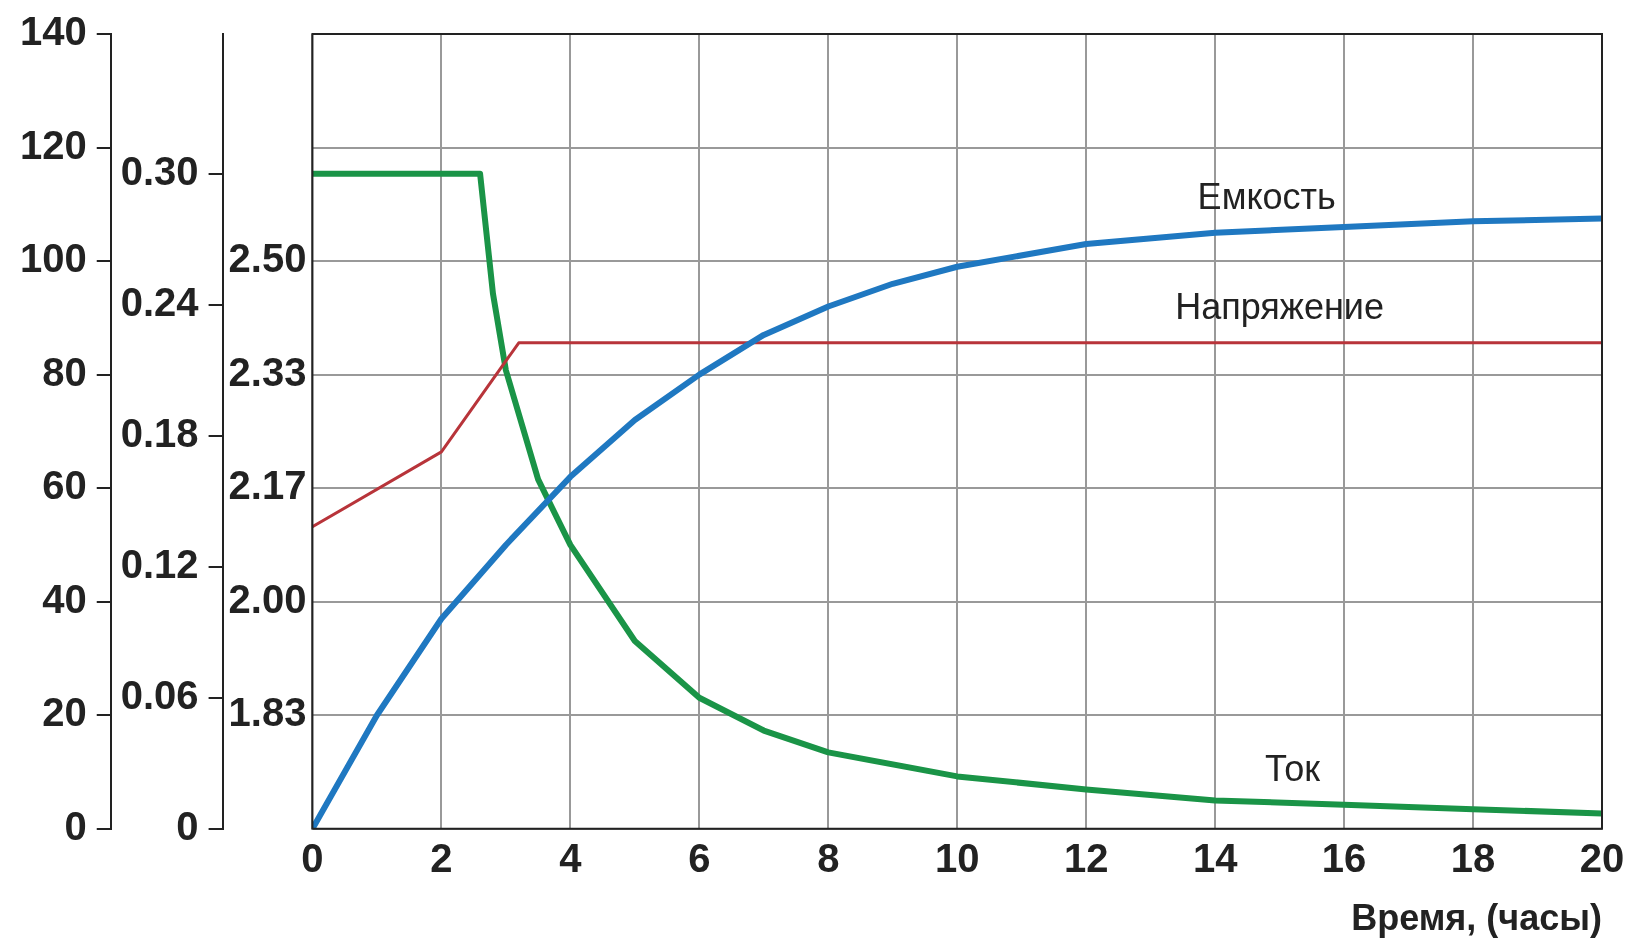  What do you see at coordinates (571, 857) in the screenshot?
I see `x-tick-label: 4` at bounding box center [571, 857].